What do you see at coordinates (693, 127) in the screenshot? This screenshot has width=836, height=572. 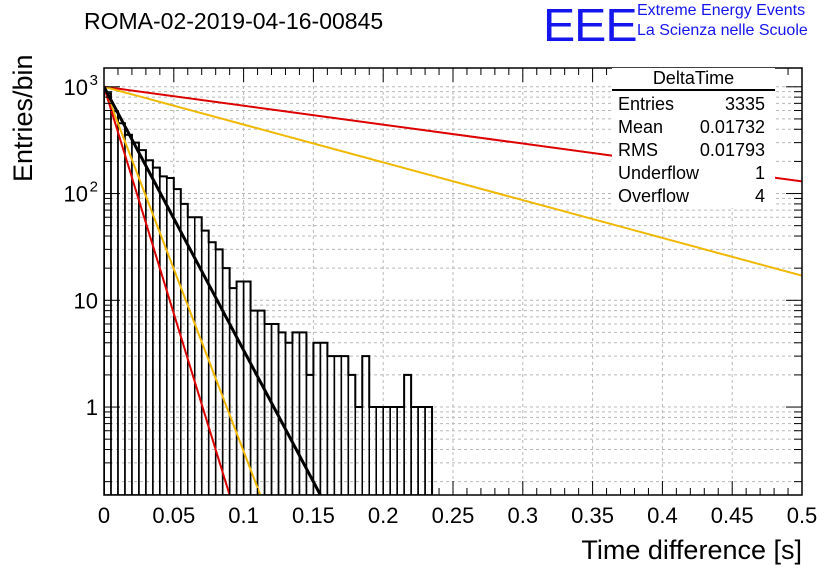 I see `stats-row: Mean 0.01732` at bounding box center [693, 127].